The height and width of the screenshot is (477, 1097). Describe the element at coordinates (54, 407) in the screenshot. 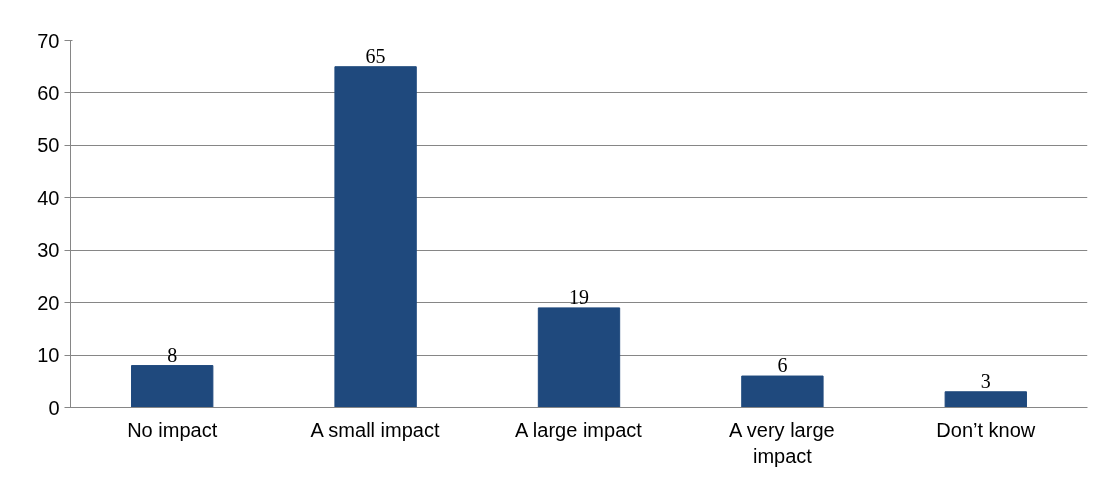

I see `y-tick-label: 0` at that location.